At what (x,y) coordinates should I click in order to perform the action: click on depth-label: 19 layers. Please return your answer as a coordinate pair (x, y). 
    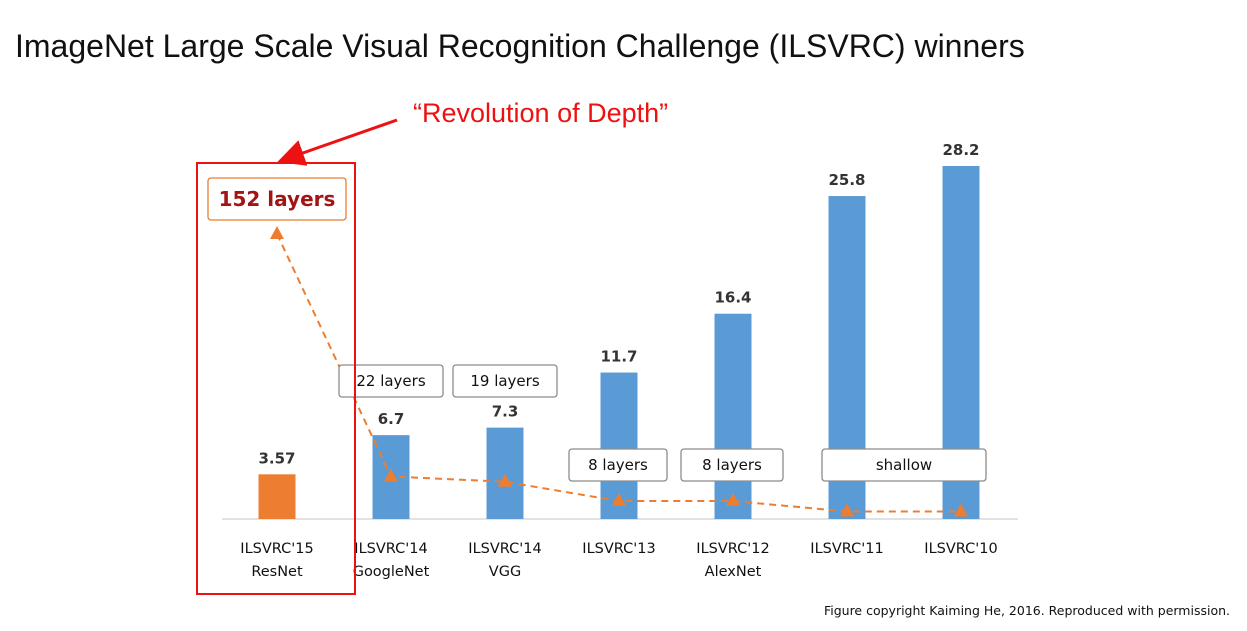
    Looking at the image, I should click on (504, 381).